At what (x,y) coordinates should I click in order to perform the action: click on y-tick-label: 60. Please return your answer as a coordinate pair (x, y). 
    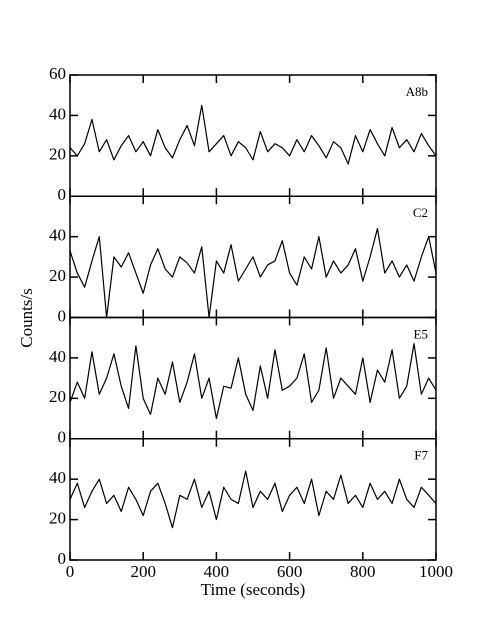
    Looking at the image, I should click on (57, 73).